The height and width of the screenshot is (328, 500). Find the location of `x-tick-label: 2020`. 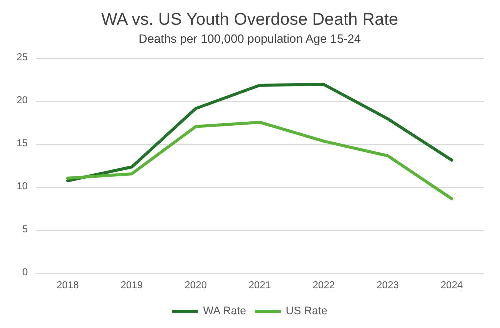

x-tick-label: 2020 is located at coordinates (196, 286).